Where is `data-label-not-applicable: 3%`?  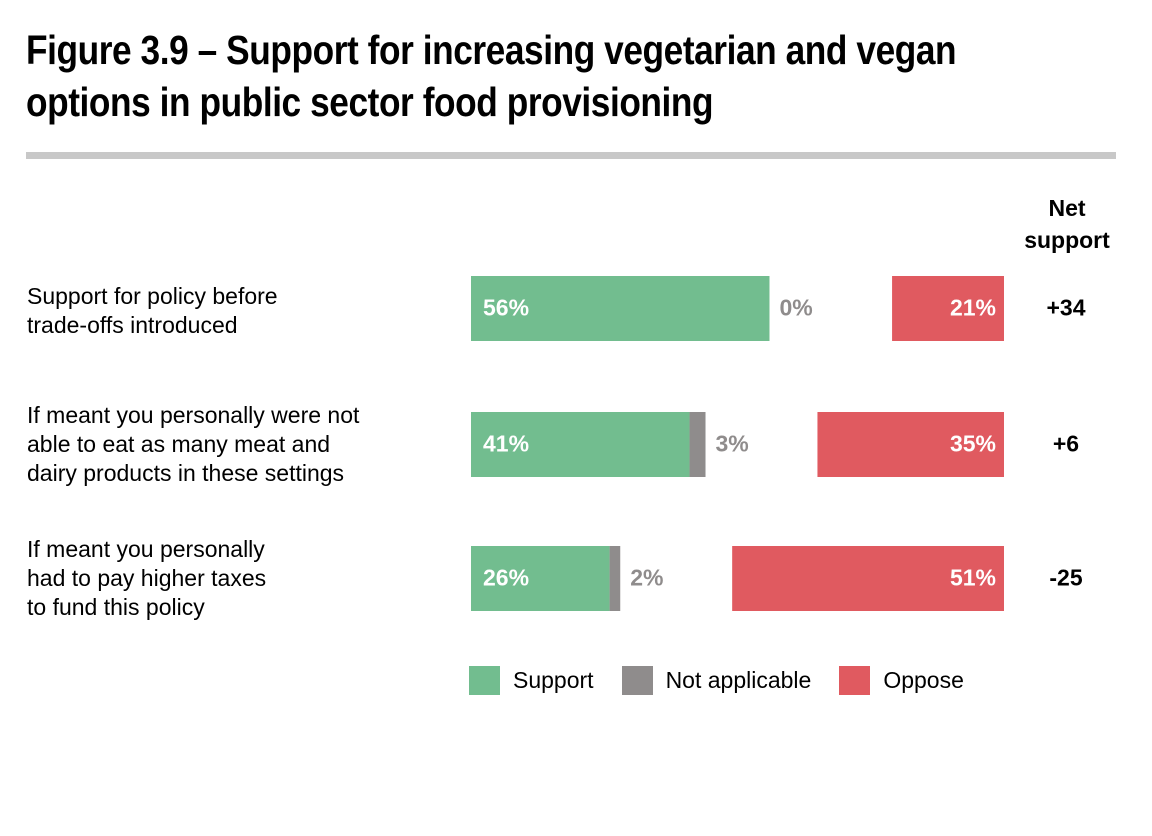
data-label-not-applicable: 3% is located at coordinates (732, 444).